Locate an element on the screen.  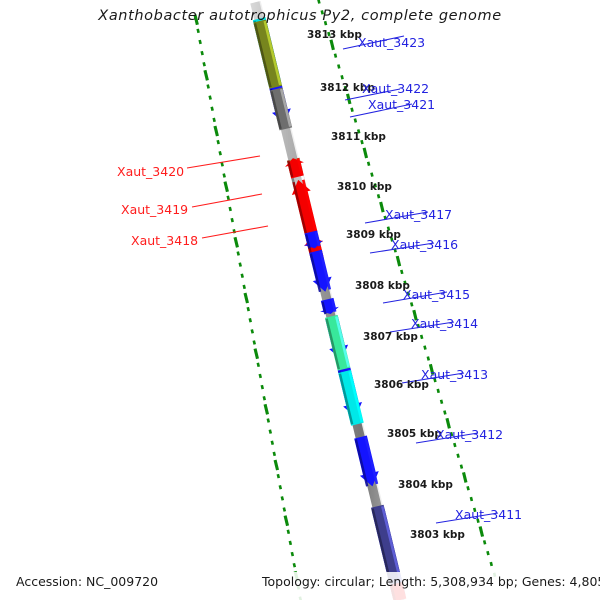
ruler-tick-label: 3812 kbp is located at coordinates (347, 88).